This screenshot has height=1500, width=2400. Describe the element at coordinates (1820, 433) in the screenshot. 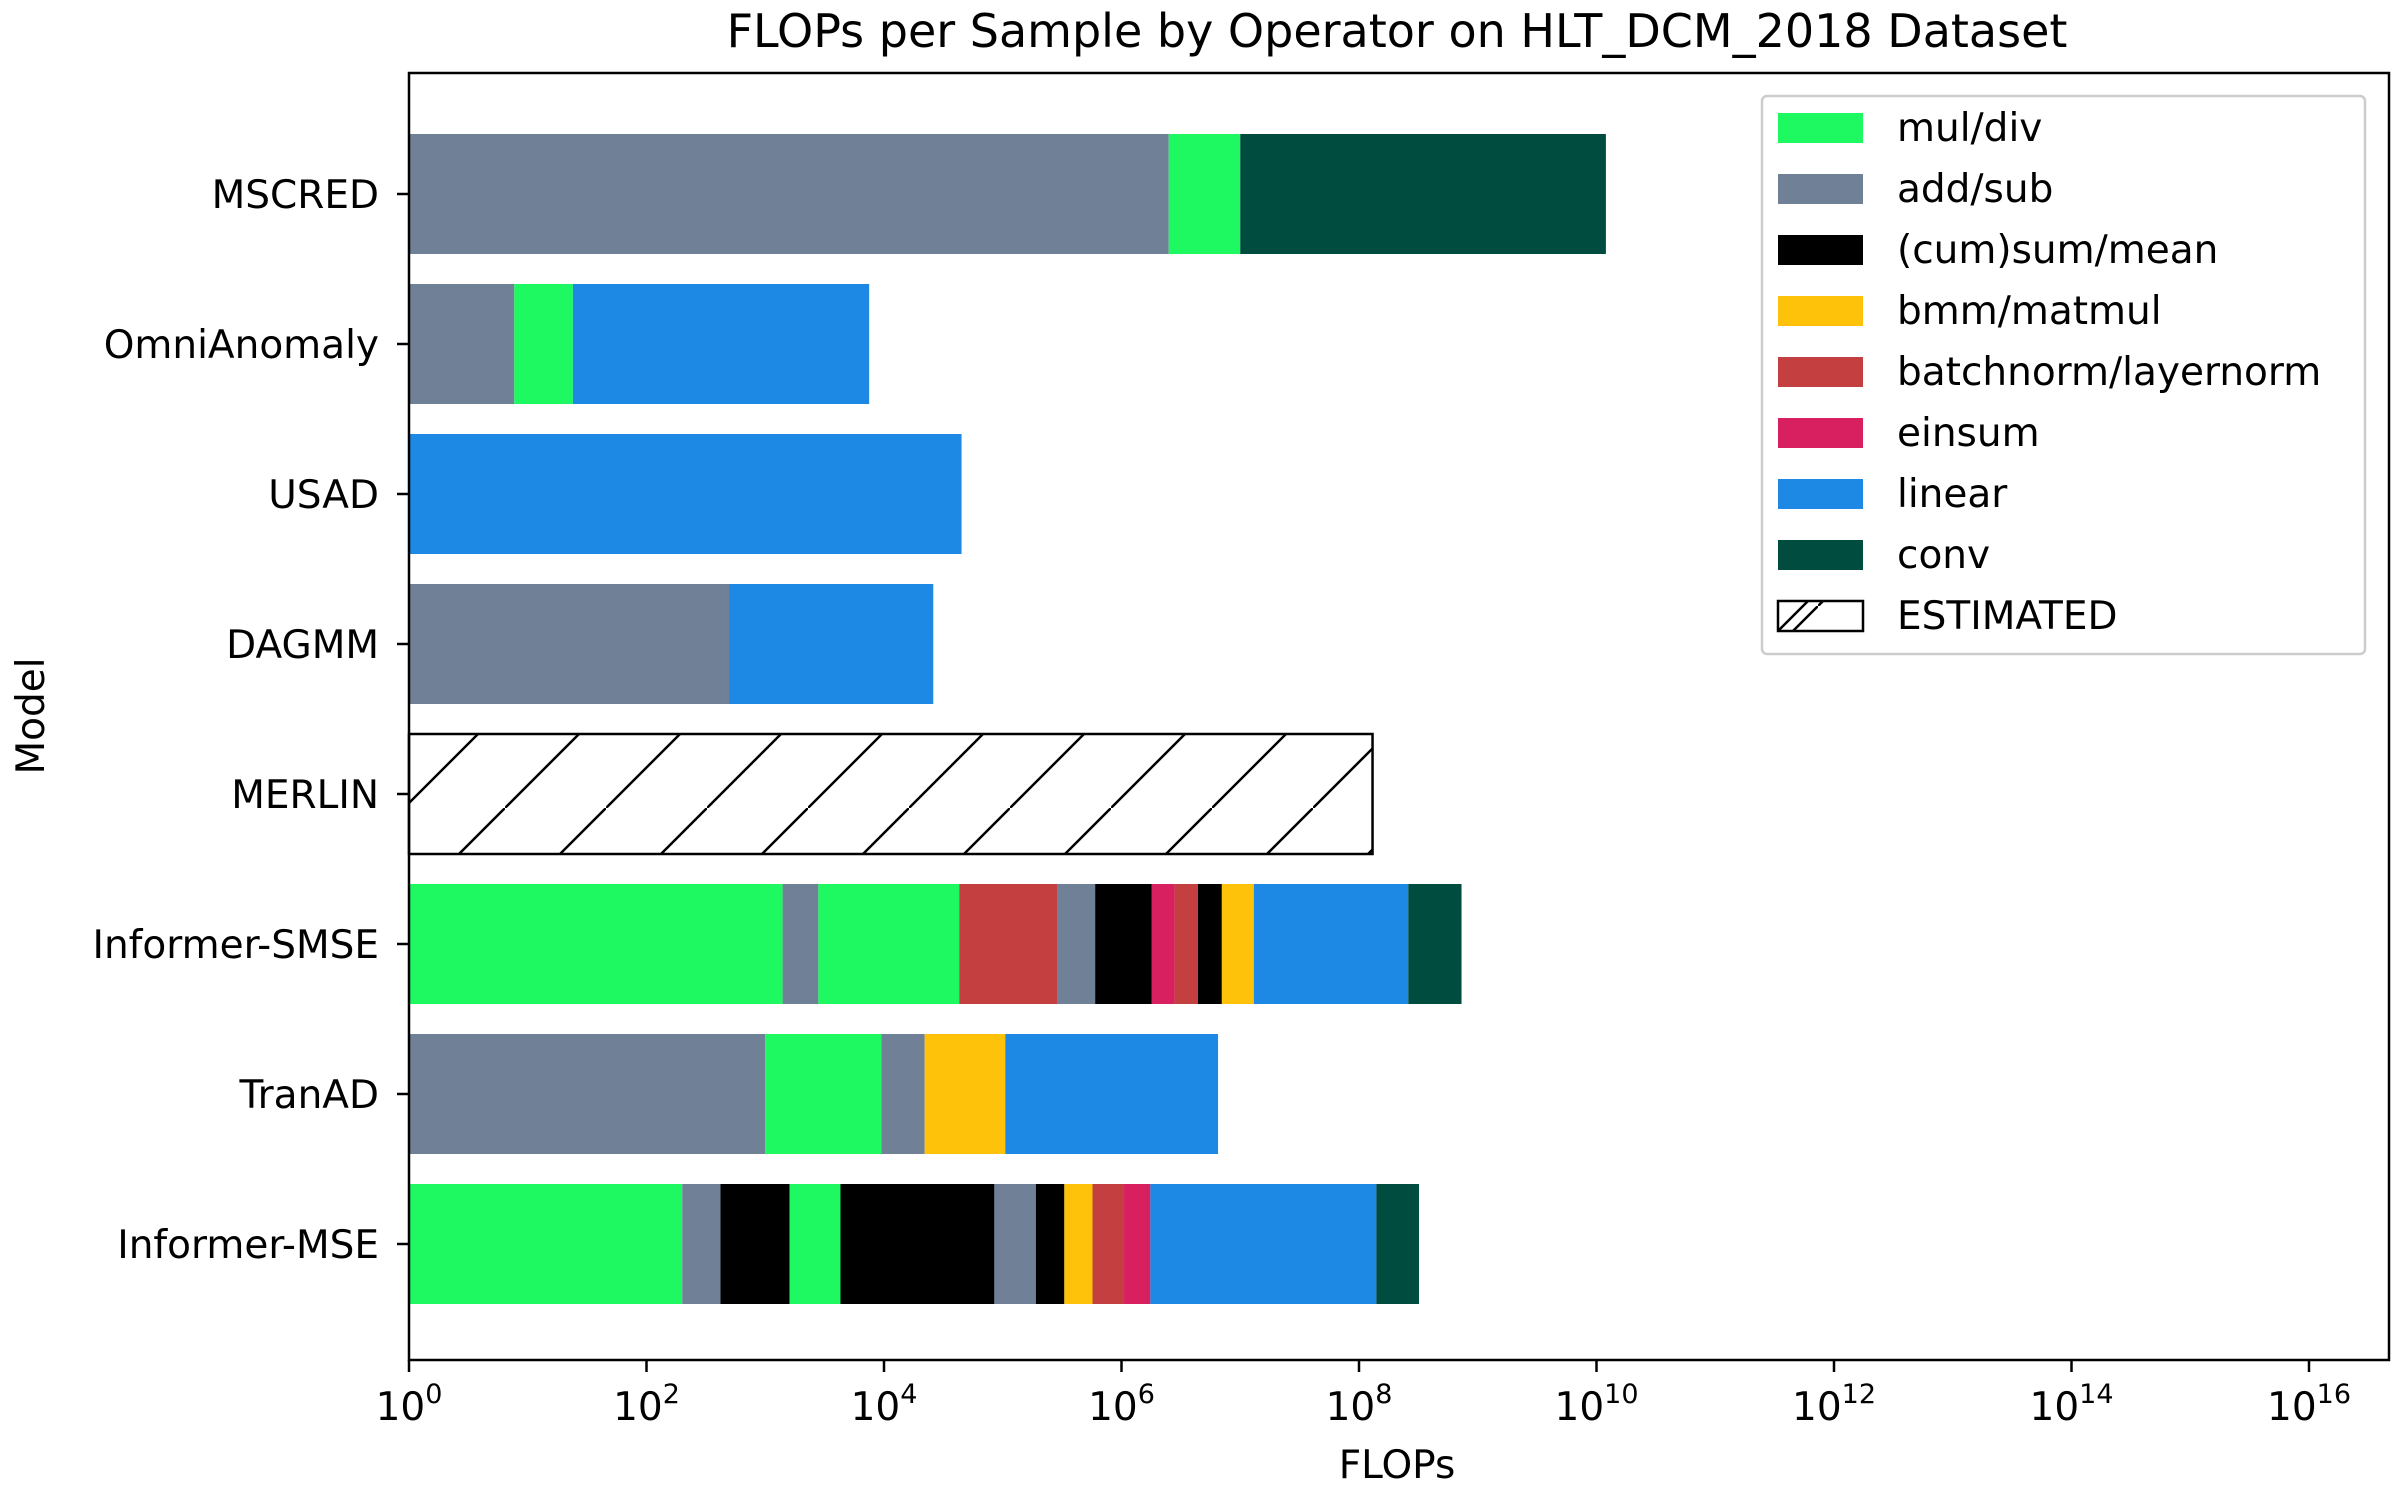

I see `legend-swatch-einsum` at that location.